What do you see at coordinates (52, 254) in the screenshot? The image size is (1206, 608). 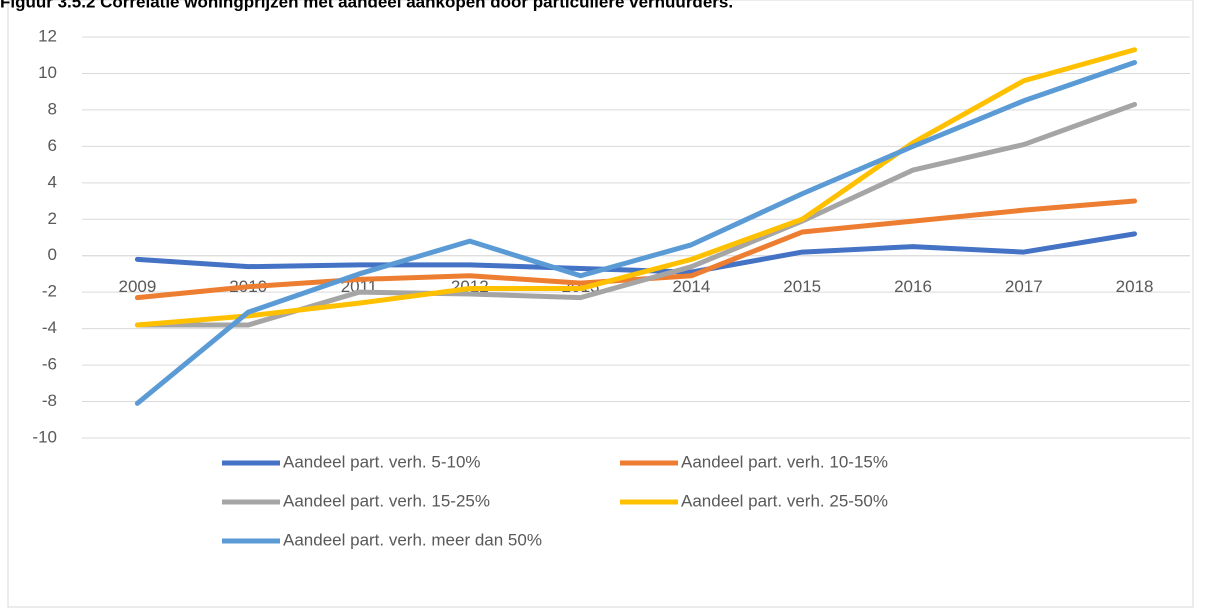 I see `y-tick-label: 0` at bounding box center [52, 254].